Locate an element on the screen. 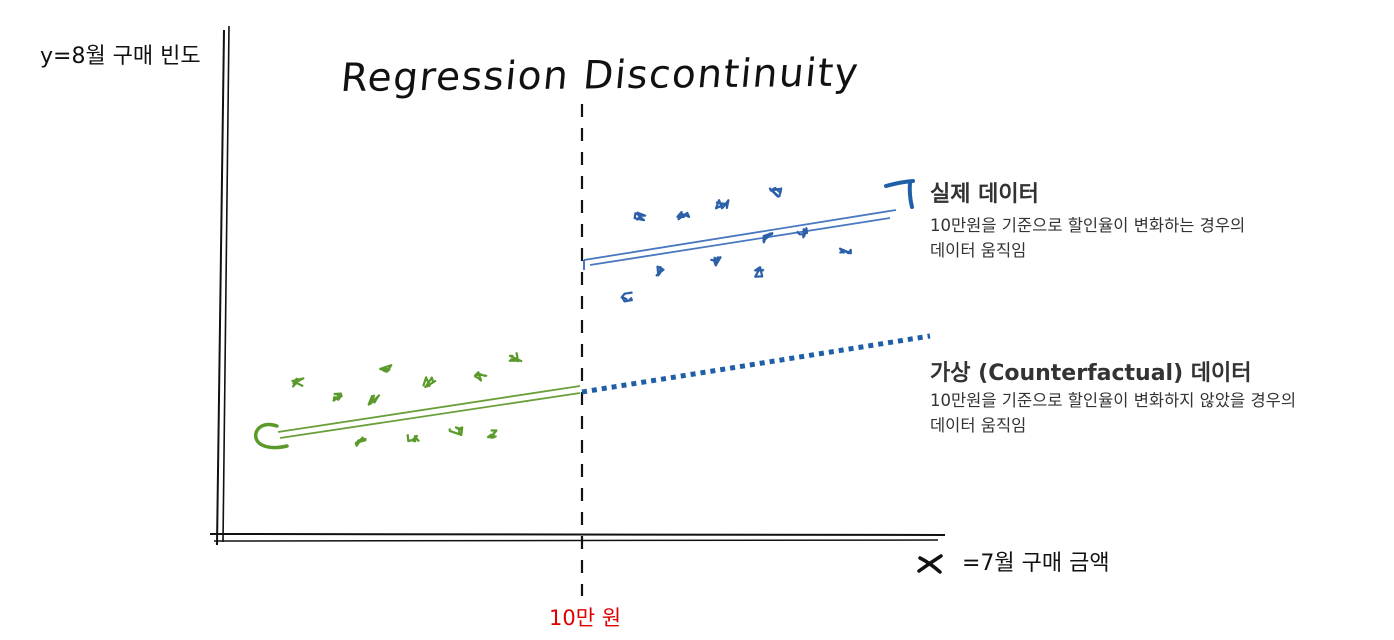 The height and width of the screenshot is (640, 1394). x-axis is located at coordinates (577, 537).